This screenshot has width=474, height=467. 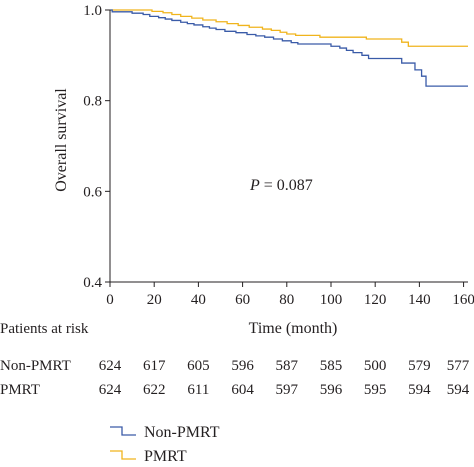 I want to click on risk-value-non-pmrt: 579, so click(x=419, y=366).